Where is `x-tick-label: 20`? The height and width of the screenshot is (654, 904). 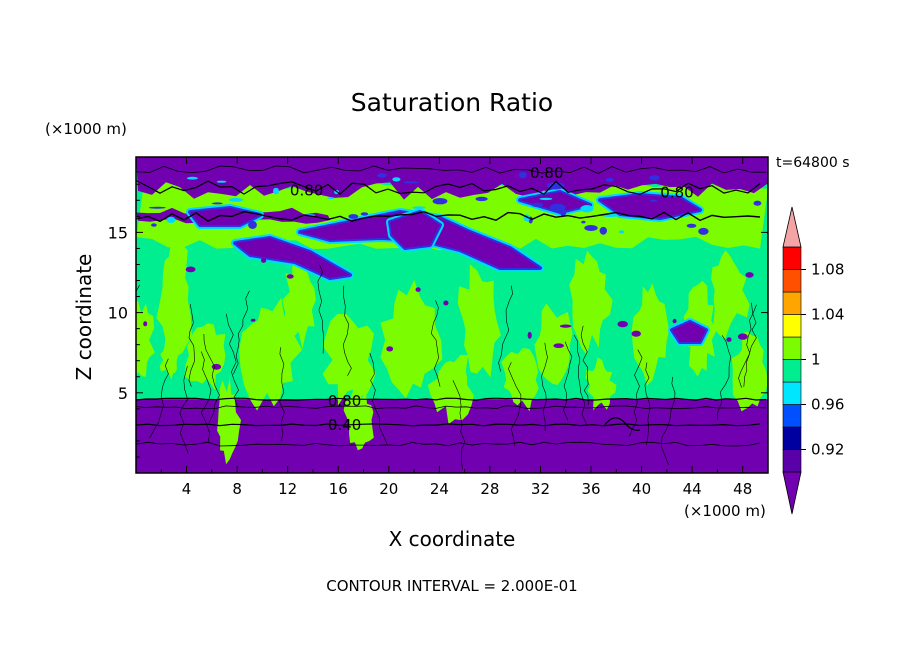 x-tick-label: 20 is located at coordinates (388, 489).